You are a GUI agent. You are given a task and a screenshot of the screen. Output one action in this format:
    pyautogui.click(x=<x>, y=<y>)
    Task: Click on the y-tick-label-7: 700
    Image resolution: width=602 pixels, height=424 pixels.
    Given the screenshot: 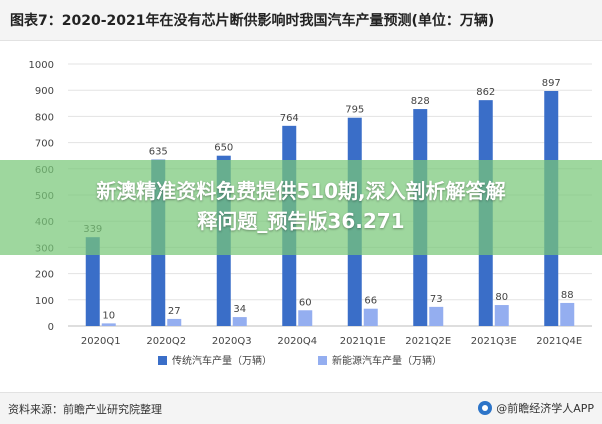 What is the action you would take?
    pyautogui.click(x=44, y=144)
    